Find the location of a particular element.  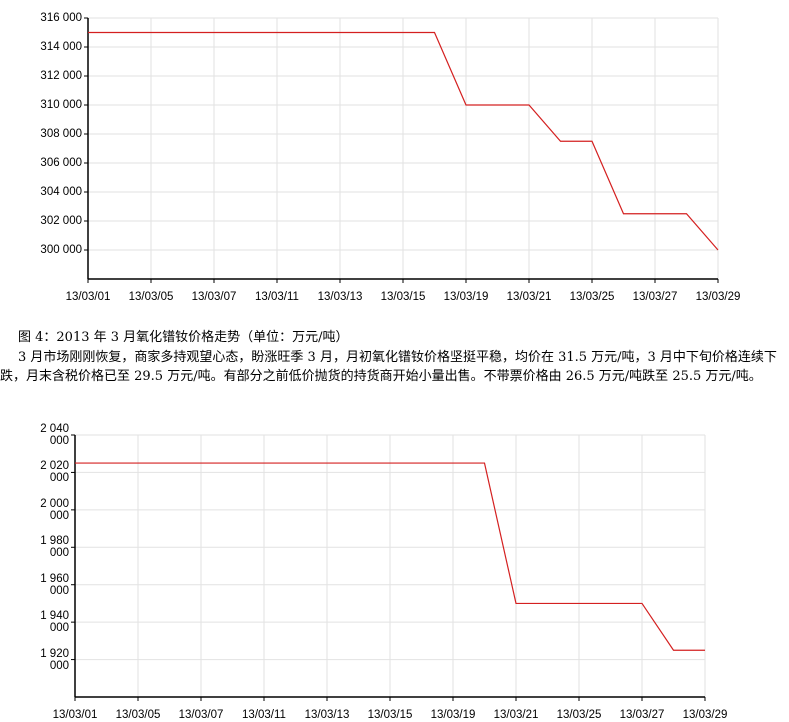

y-tick-label: 2 000 000 is located at coordinates (54, 509).